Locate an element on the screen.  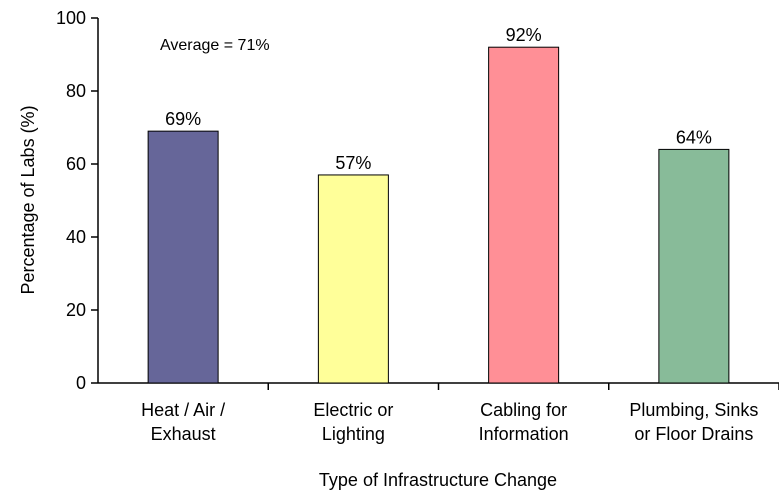
y-tick-label: 0 is located at coordinates (81, 383).